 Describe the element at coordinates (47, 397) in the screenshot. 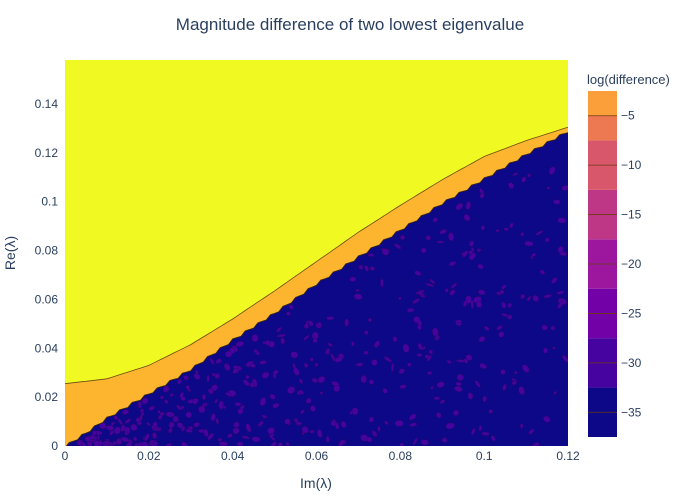

I see `y-tick-label: 0.02` at that location.